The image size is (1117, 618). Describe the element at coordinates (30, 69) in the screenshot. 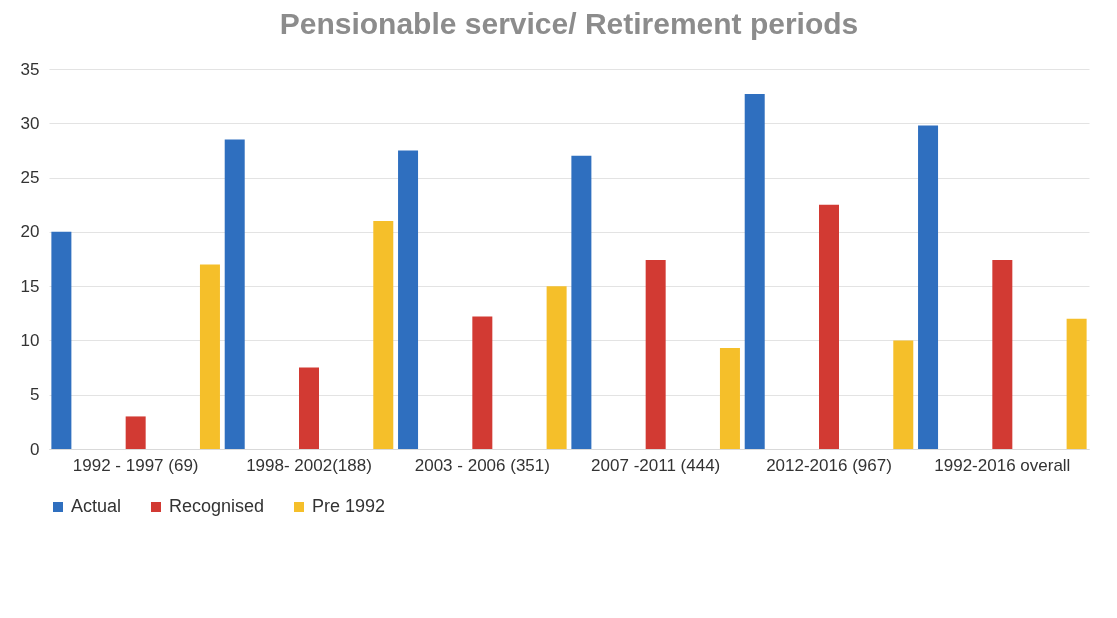

I see `y-tick-label: 35` at that location.